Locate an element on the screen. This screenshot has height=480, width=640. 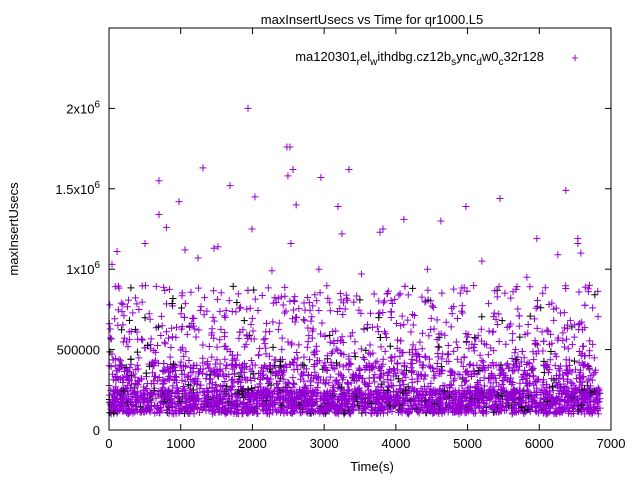
y-tick-label: 500000 is located at coordinates (78, 350).